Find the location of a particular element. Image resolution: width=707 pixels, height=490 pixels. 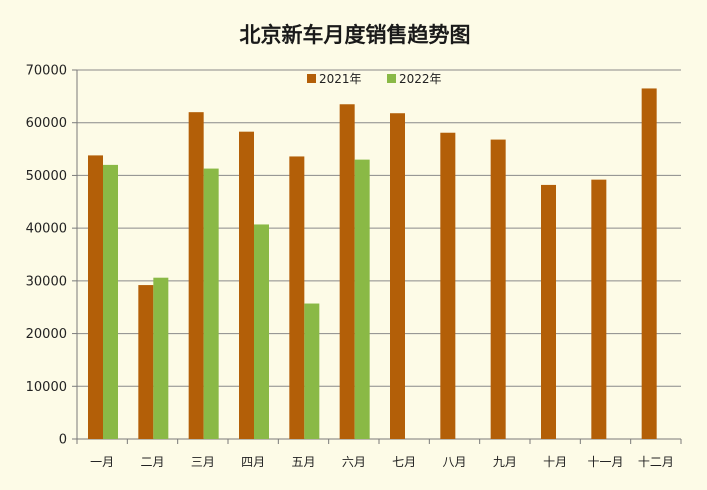

bar-2022年-五月 is located at coordinates (312, 371).